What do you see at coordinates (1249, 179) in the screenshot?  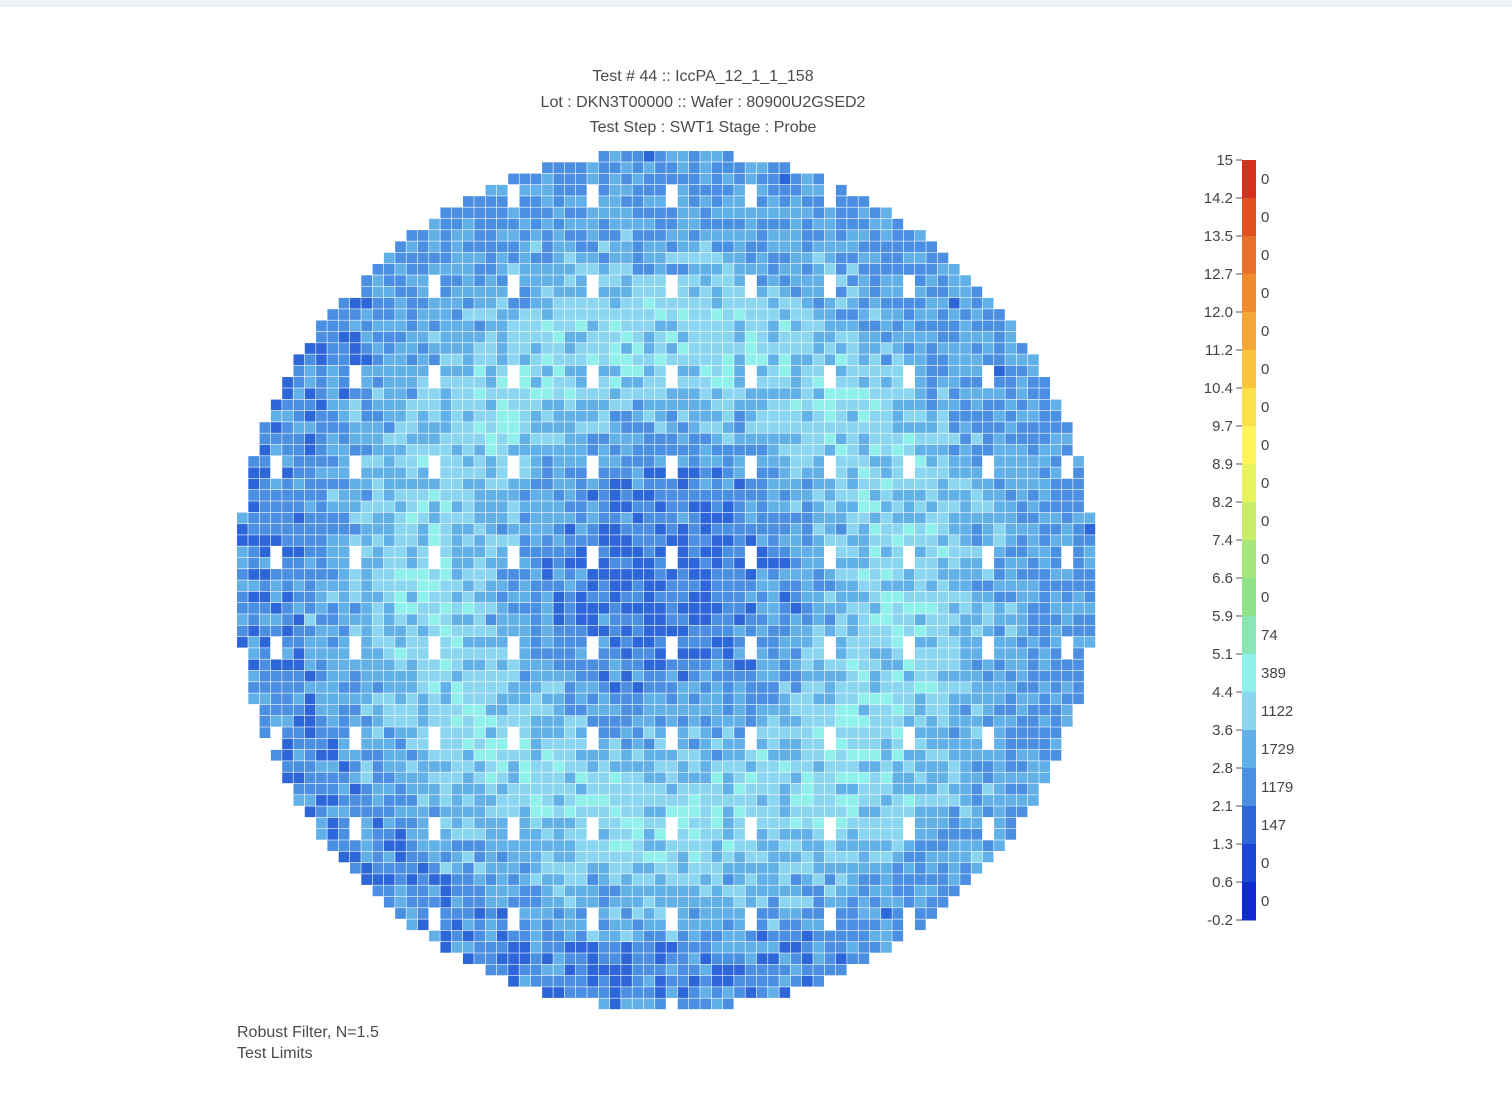 I see `colorbar-bin` at bounding box center [1249, 179].